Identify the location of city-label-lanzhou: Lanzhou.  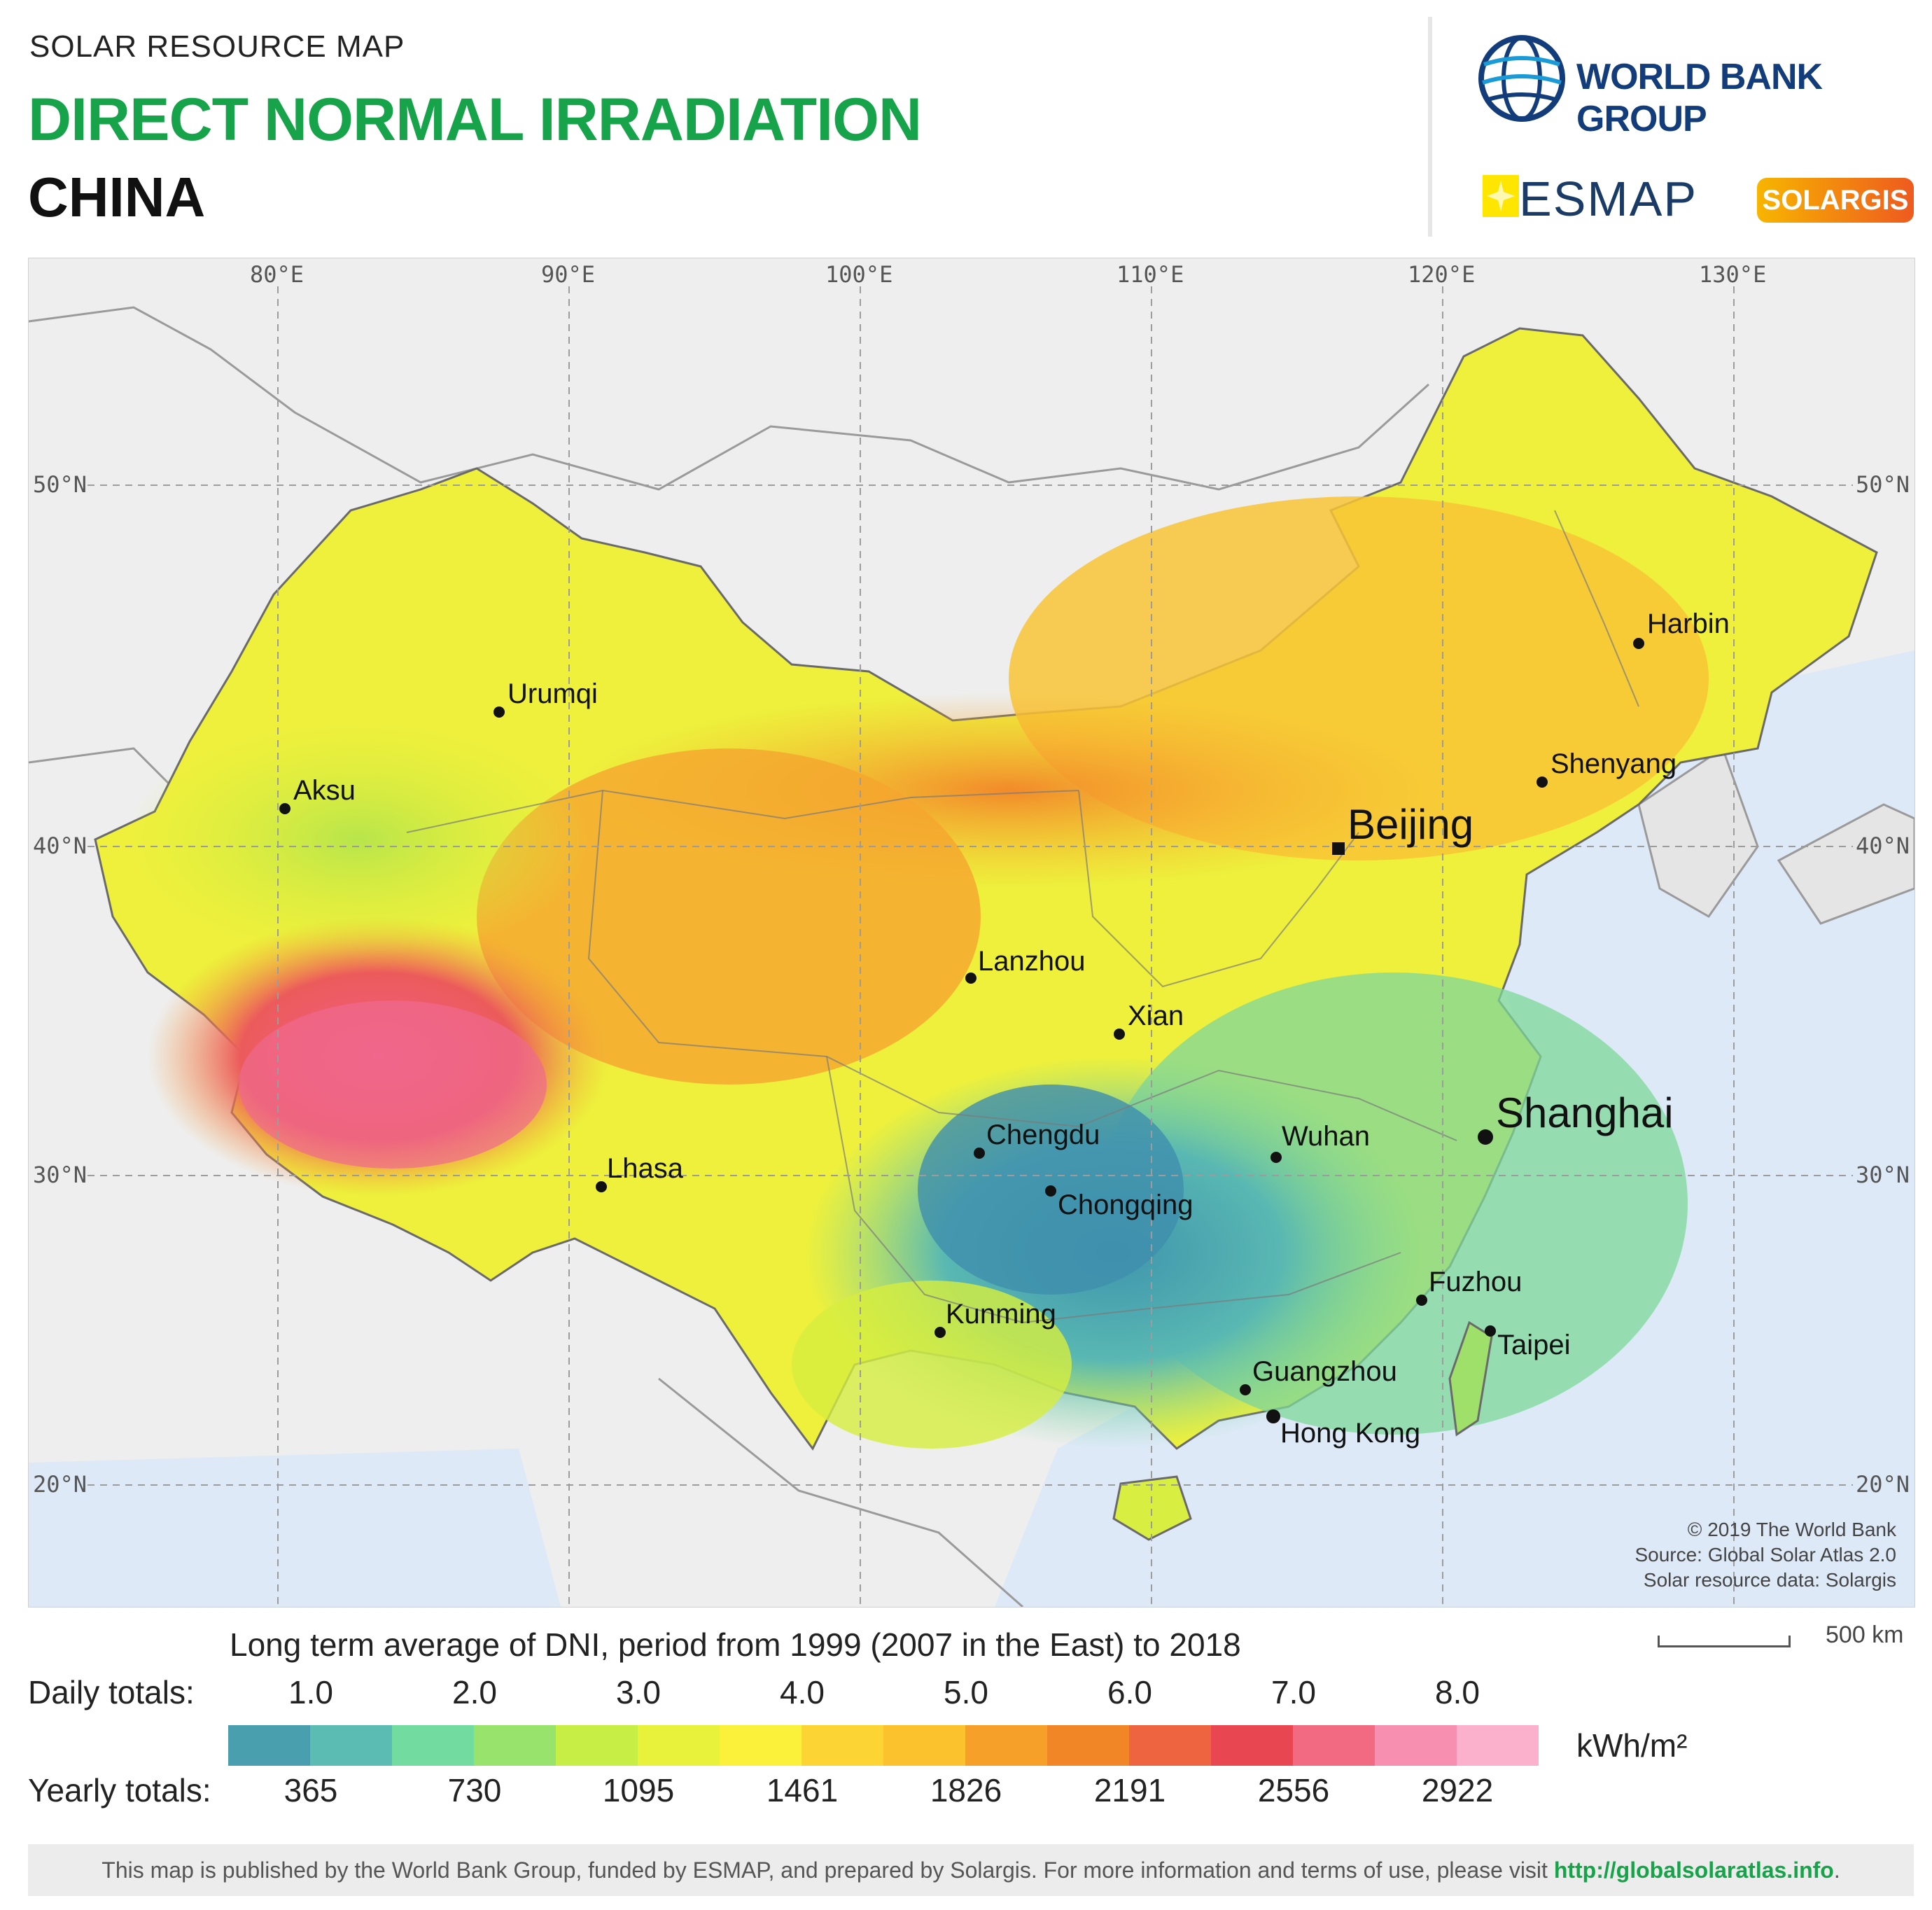
(1032, 962).